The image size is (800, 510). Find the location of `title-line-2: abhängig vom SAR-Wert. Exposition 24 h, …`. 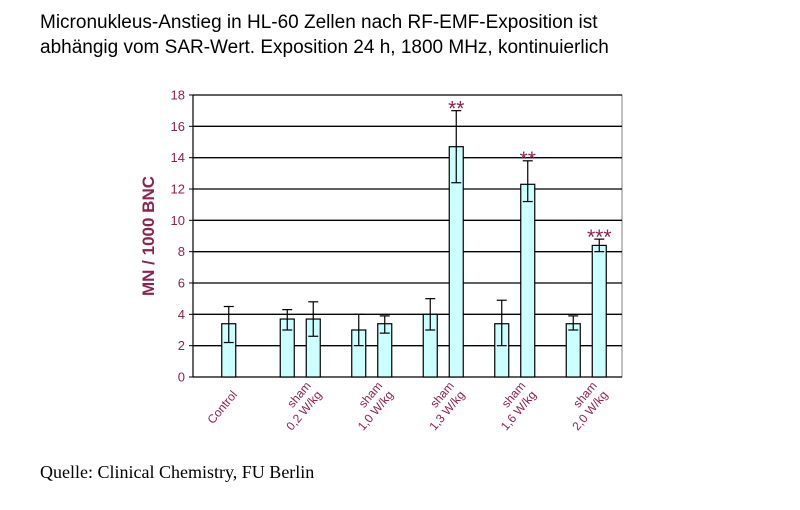

title-line-2: abhängig vom SAR-Wert. Exposition 24 h, … is located at coordinates (324, 47).